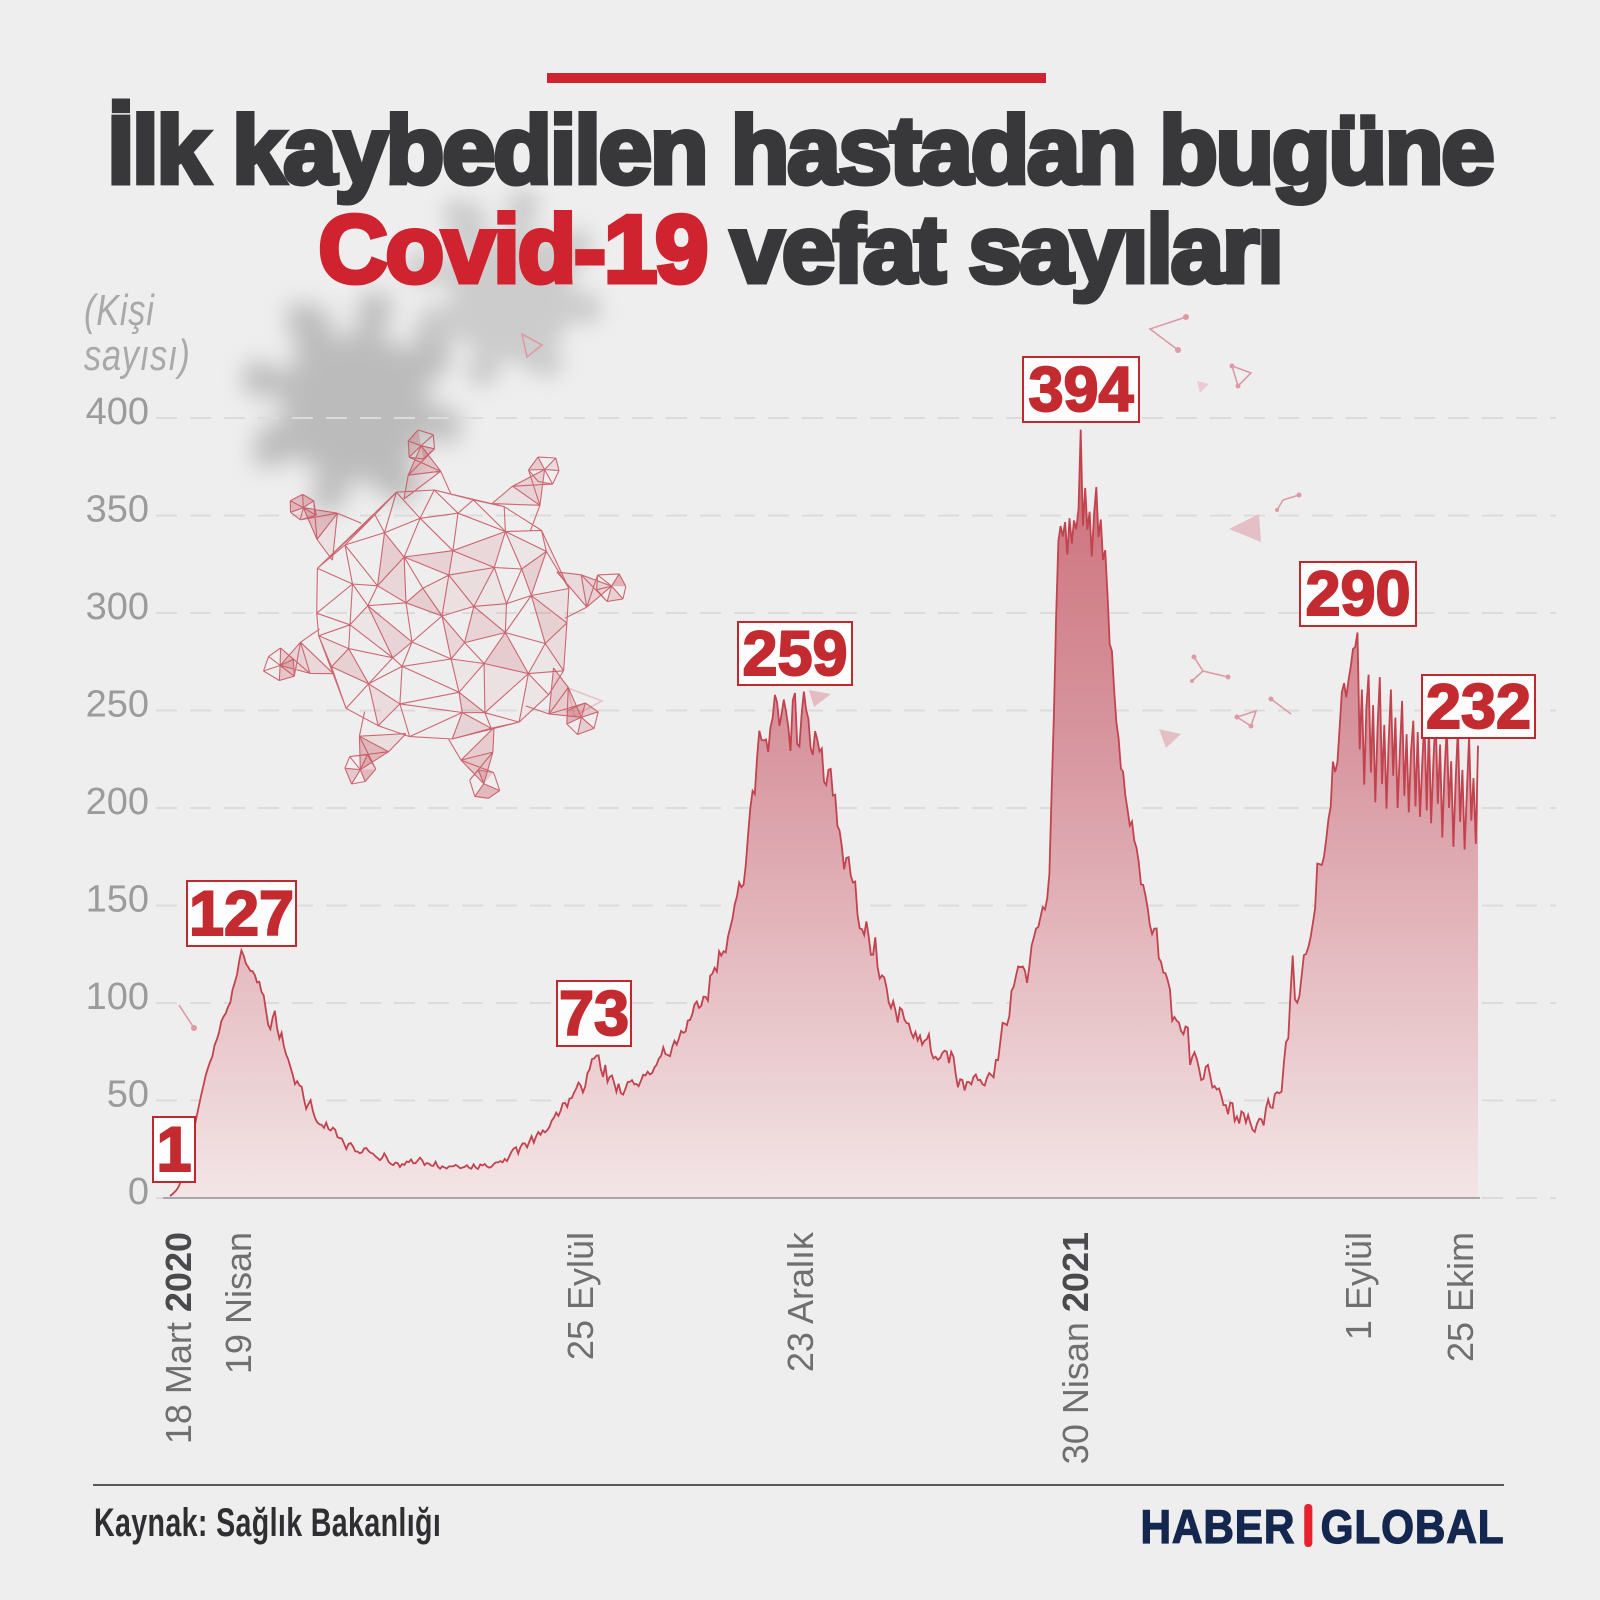  I want to click on svg-text: 1 Eylül, so click(1358, 1286).